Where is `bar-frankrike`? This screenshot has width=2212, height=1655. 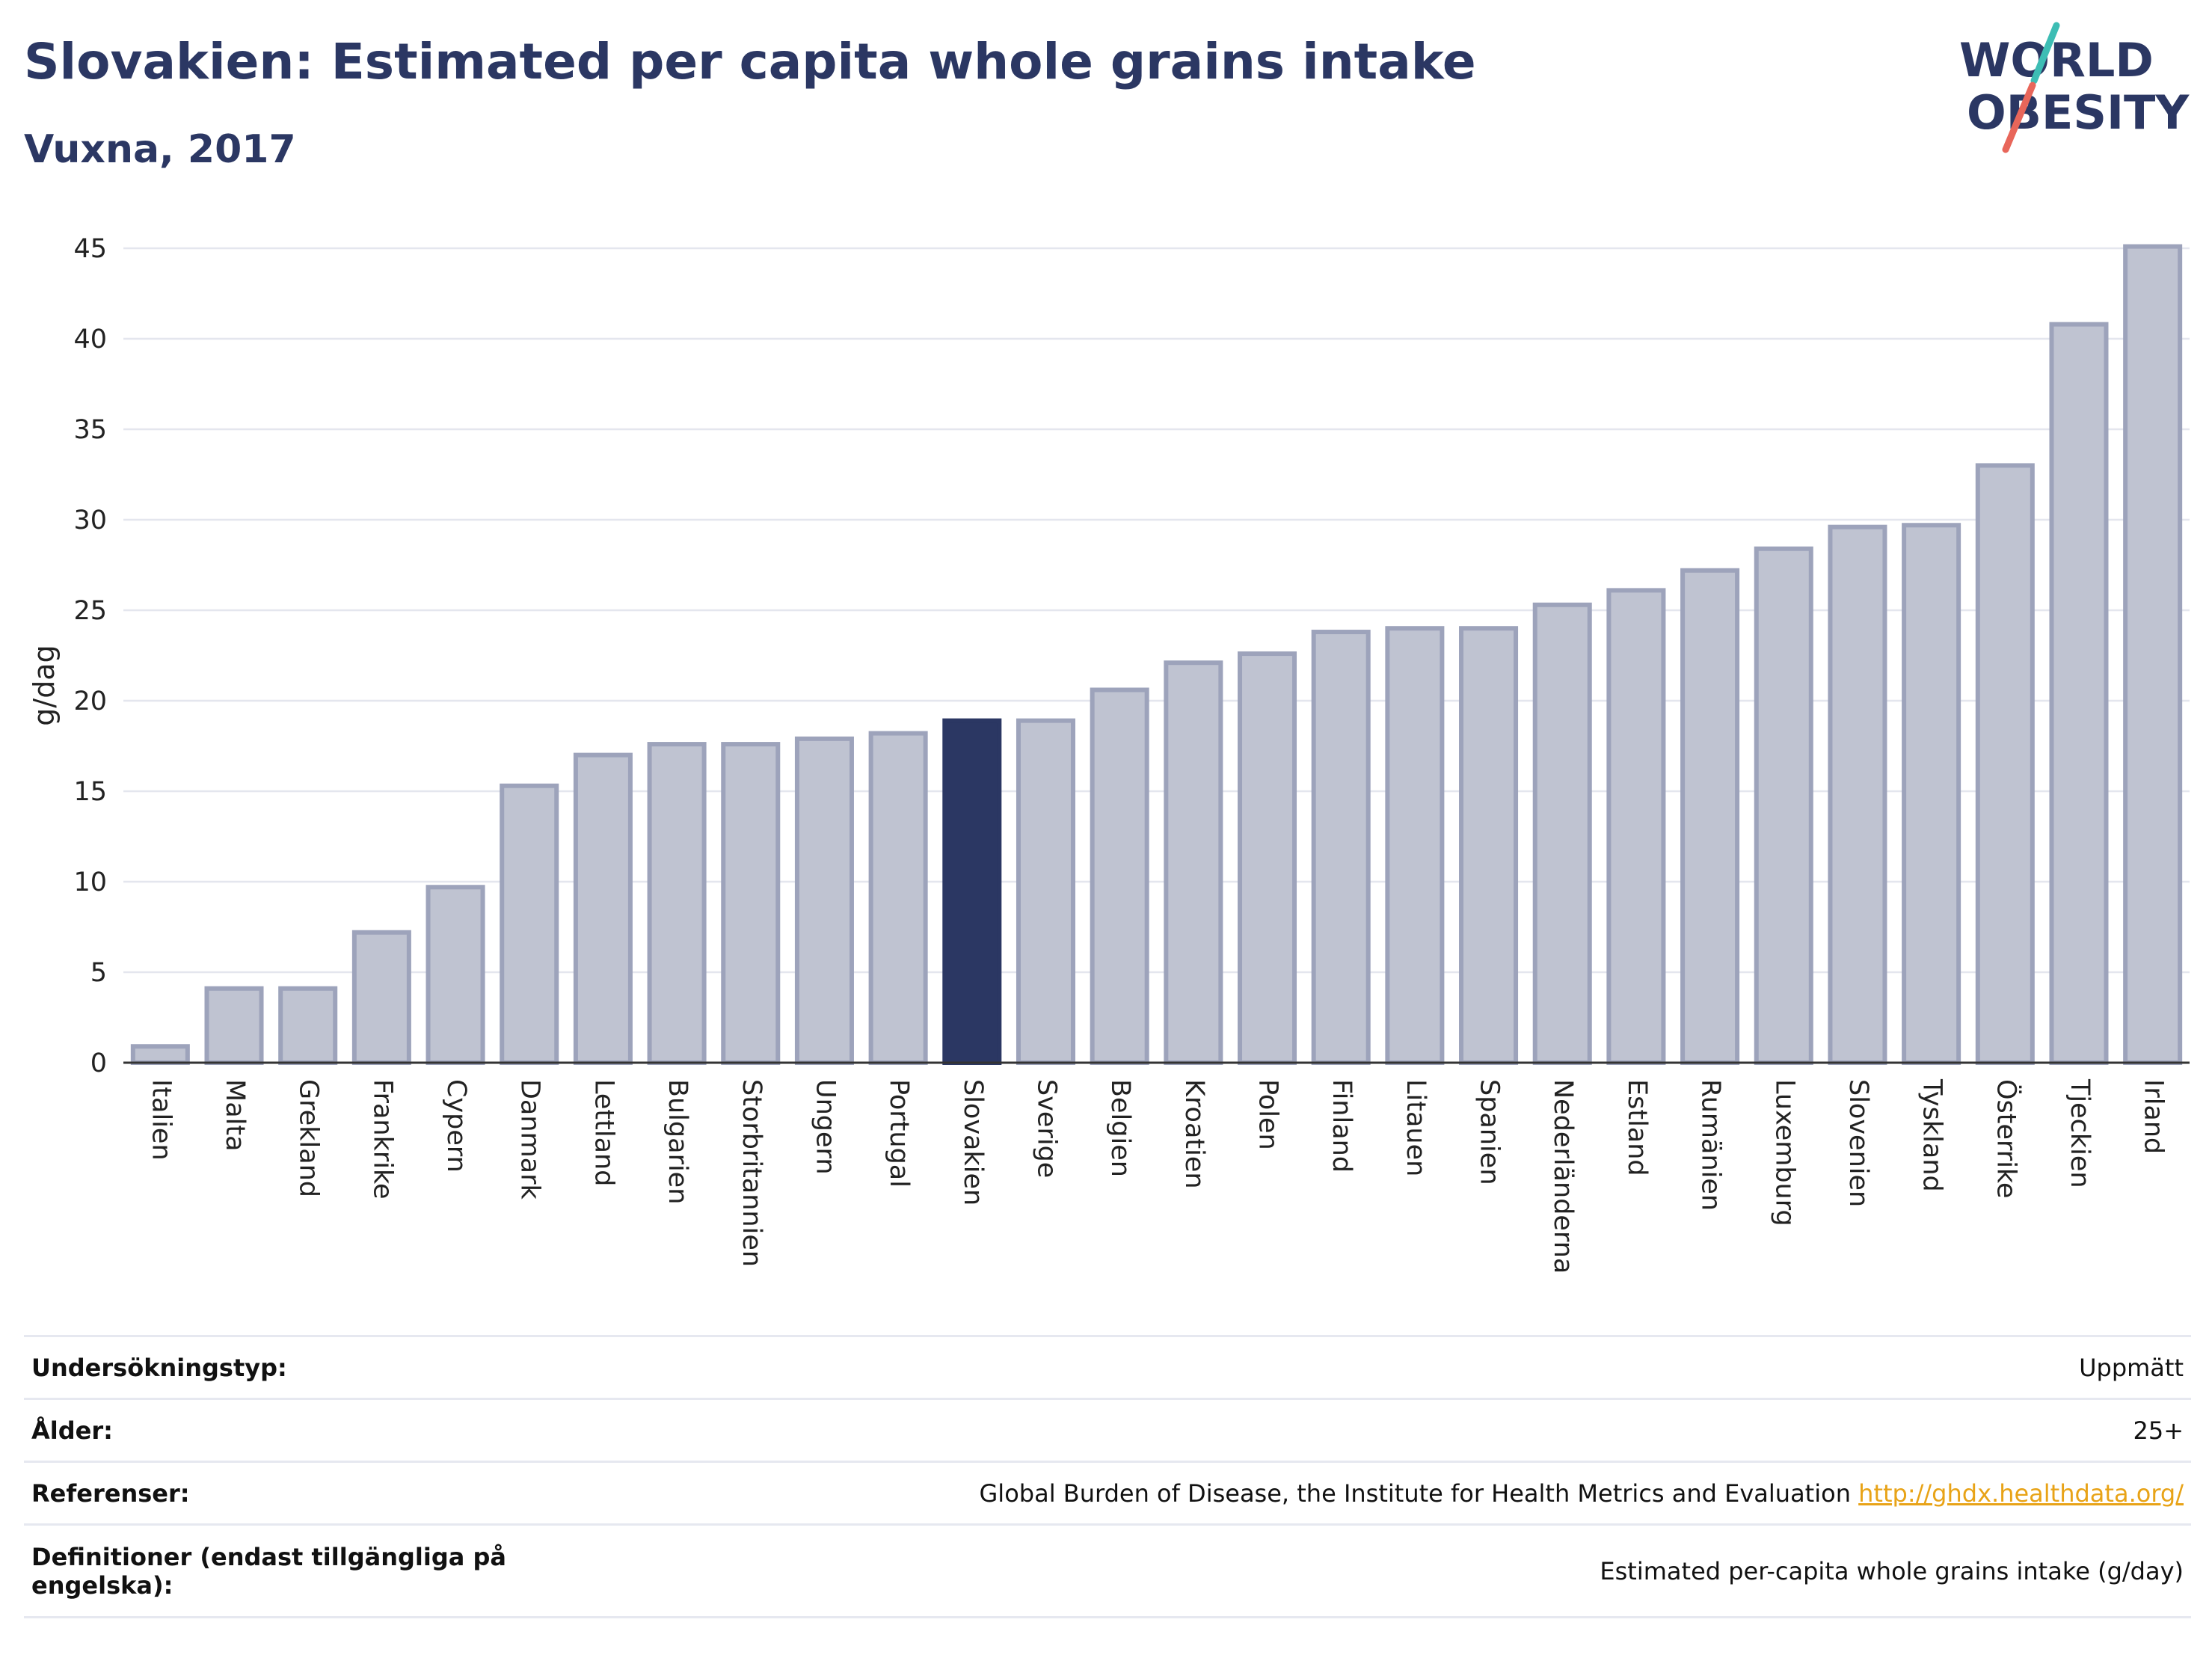 bar-frankrike is located at coordinates (381, 998).